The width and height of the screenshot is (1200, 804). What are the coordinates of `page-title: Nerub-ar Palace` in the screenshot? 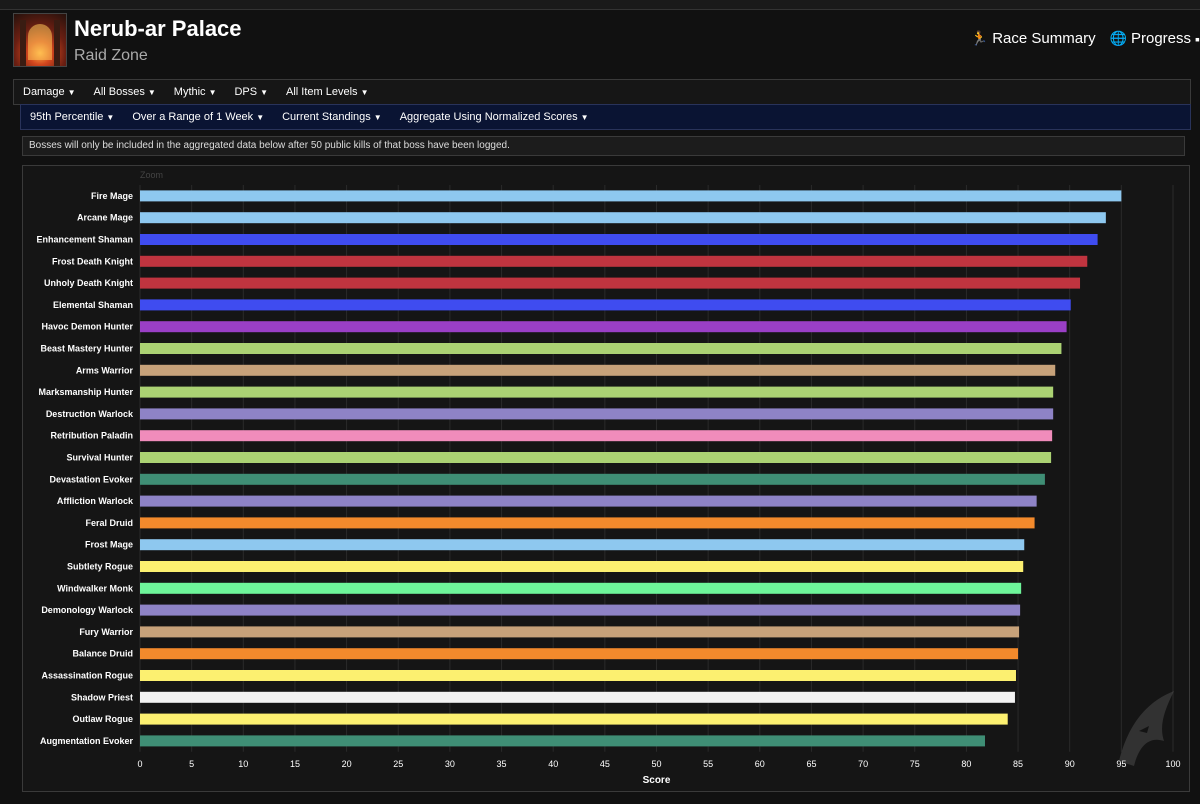 It's located at (158, 28).